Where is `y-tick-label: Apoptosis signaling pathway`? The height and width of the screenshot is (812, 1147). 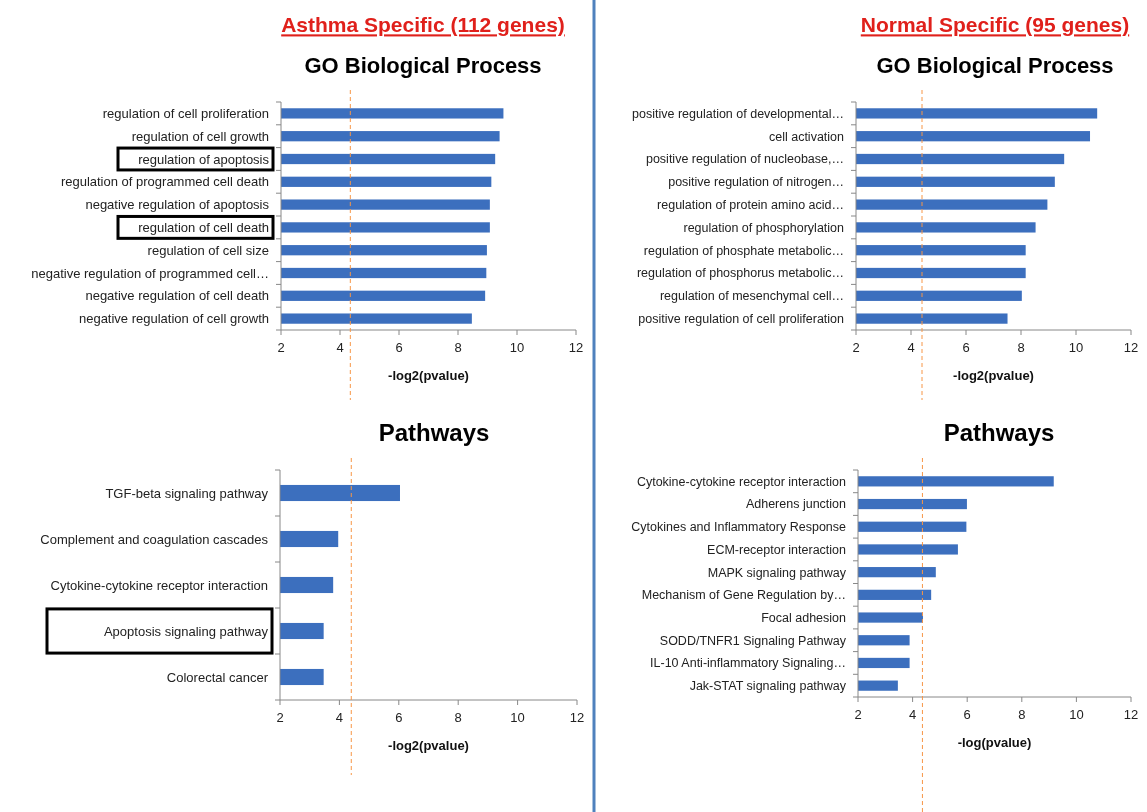 y-tick-label: Apoptosis signaling pathway is located at coordinates (186, 631).